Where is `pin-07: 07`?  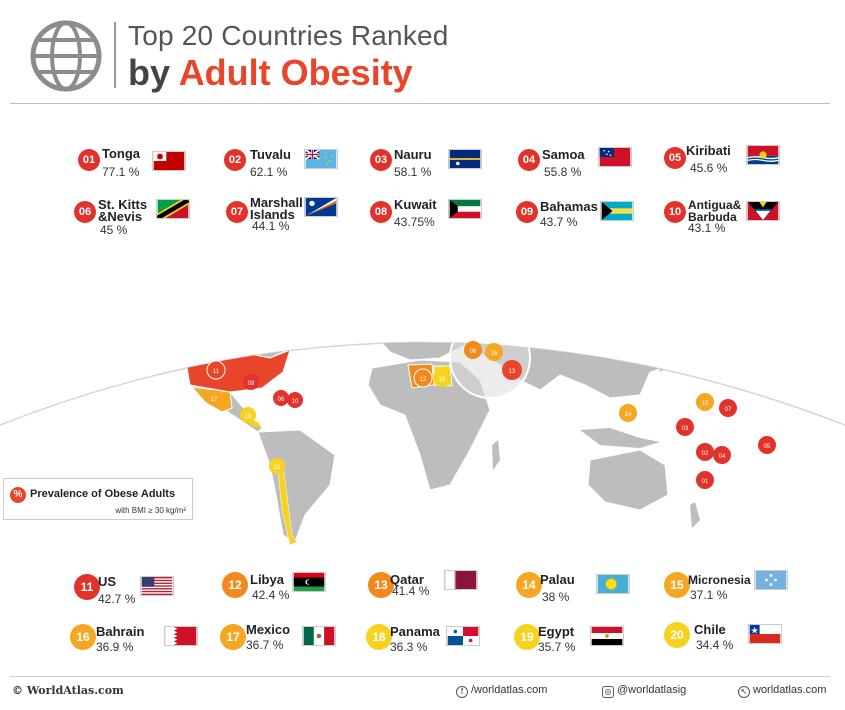
pin-07: 07 is located at coordinates (728, 408).